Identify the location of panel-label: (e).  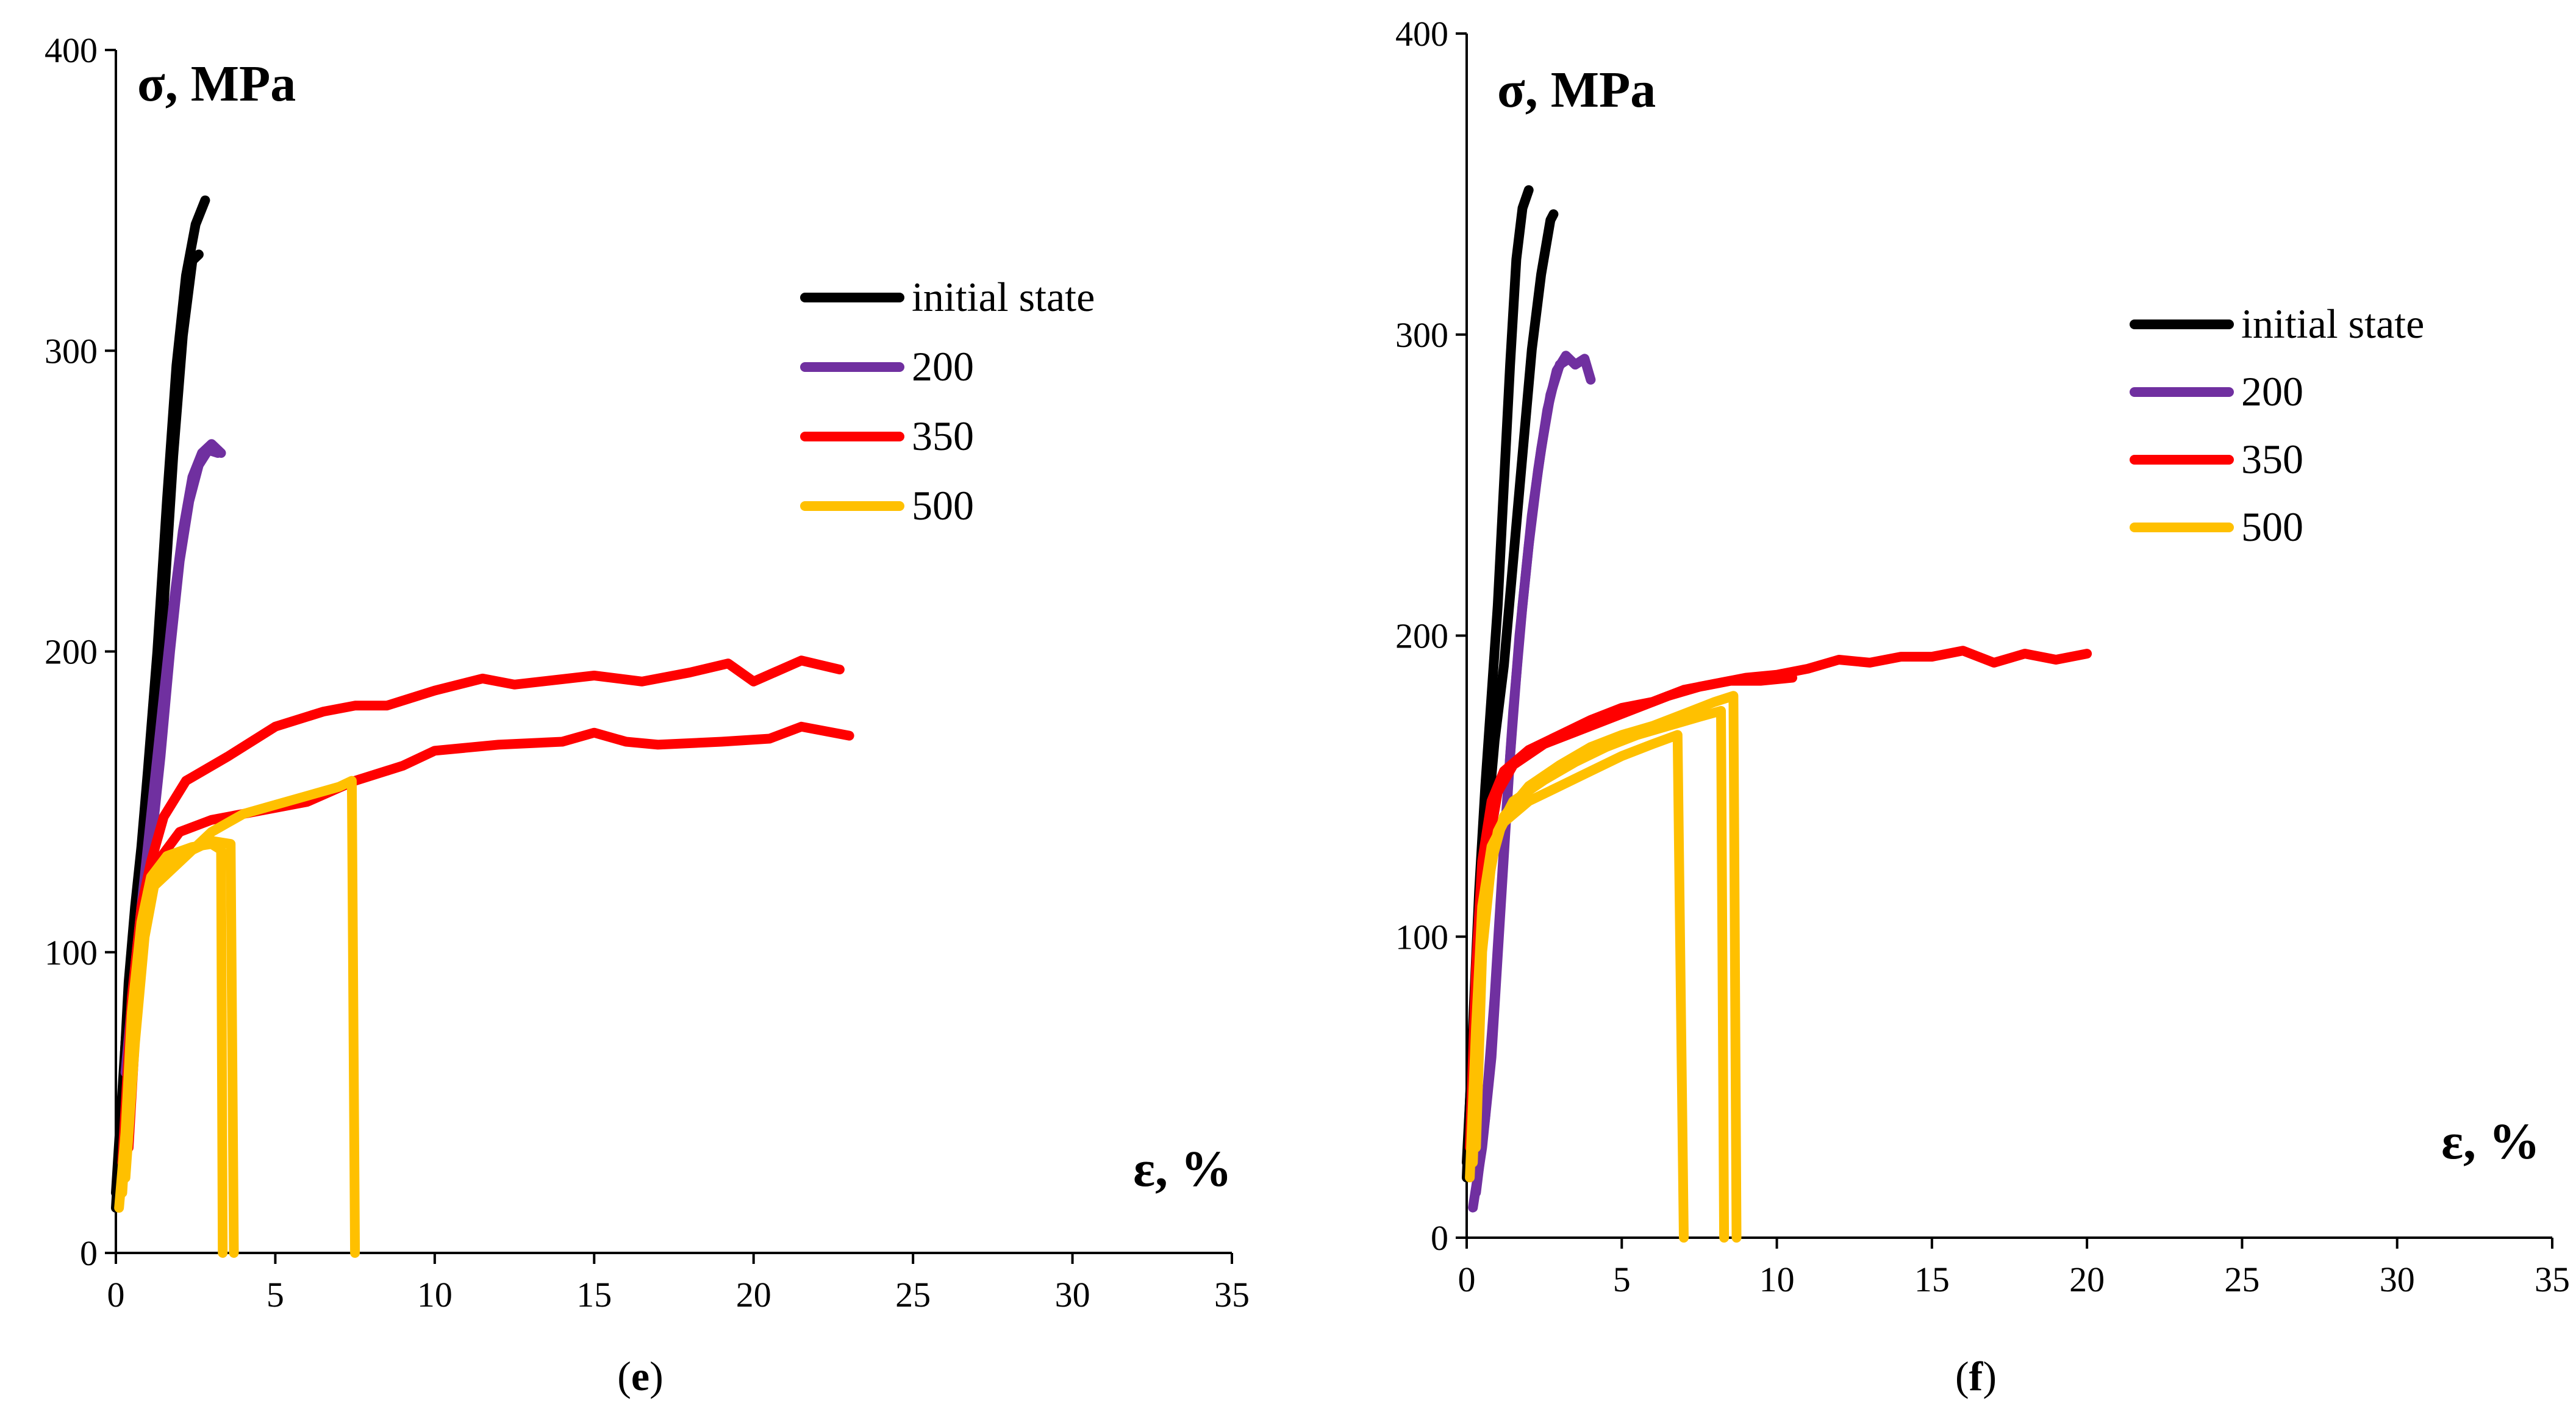
(641, 1376).